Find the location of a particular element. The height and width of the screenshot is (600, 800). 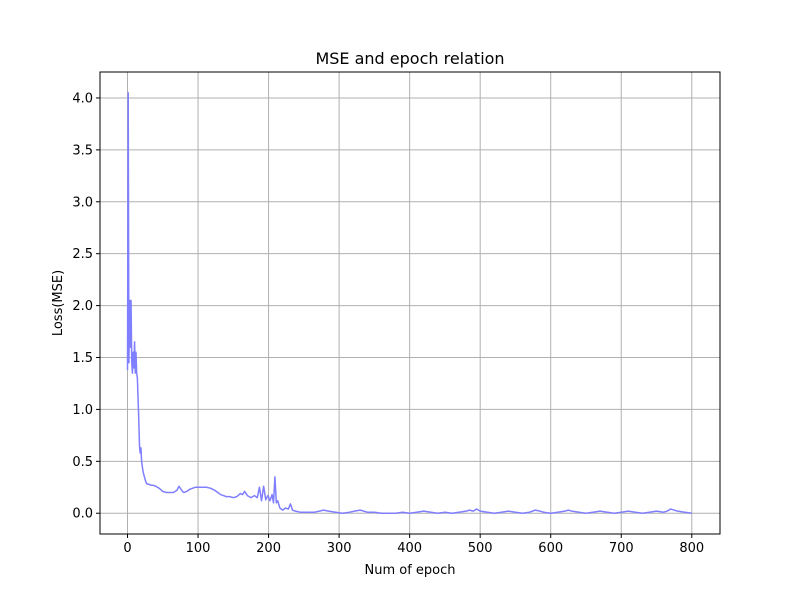

y-tick-label: 2.5 is located at coordinates (82, 254).